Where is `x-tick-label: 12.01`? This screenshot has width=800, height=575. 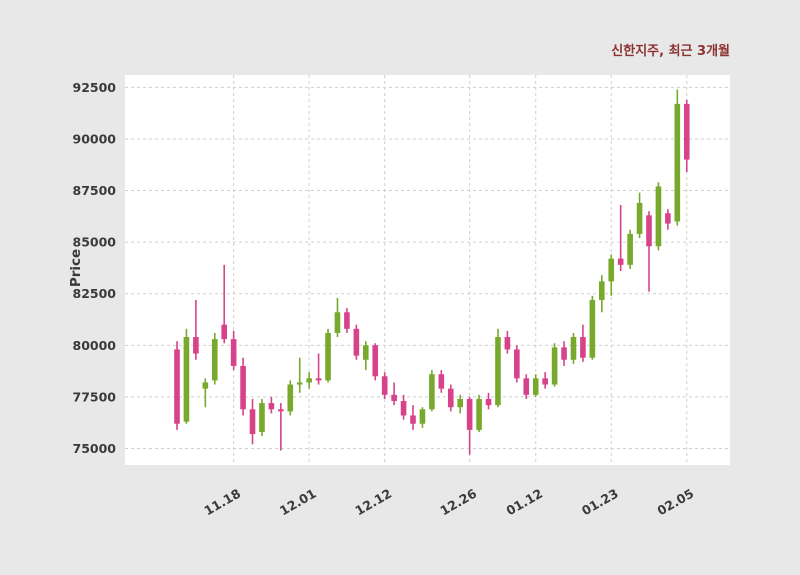 x-tick-label: 12.01 is located at coordinates (298, 502).